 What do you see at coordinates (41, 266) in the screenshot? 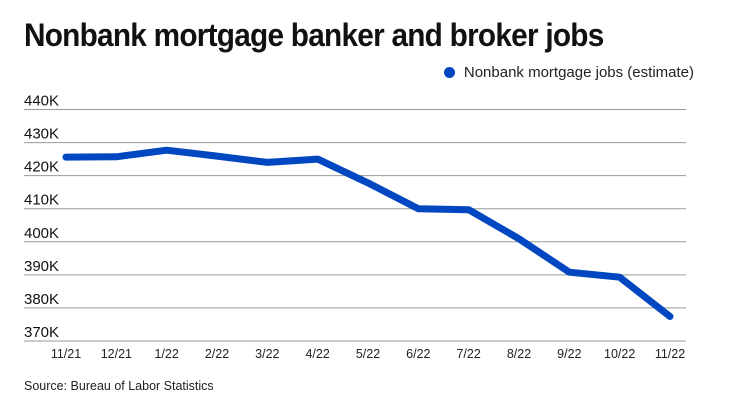
I see `y-tick-label: 390K` at bounding box center [41, 266].